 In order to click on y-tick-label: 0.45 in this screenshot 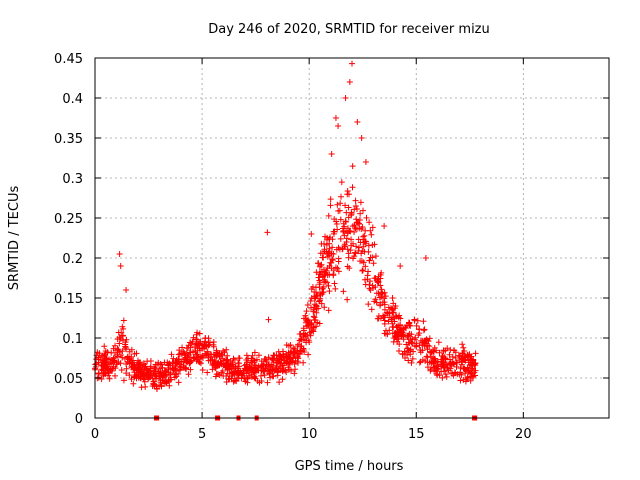, I will do `click(68, 59)`.